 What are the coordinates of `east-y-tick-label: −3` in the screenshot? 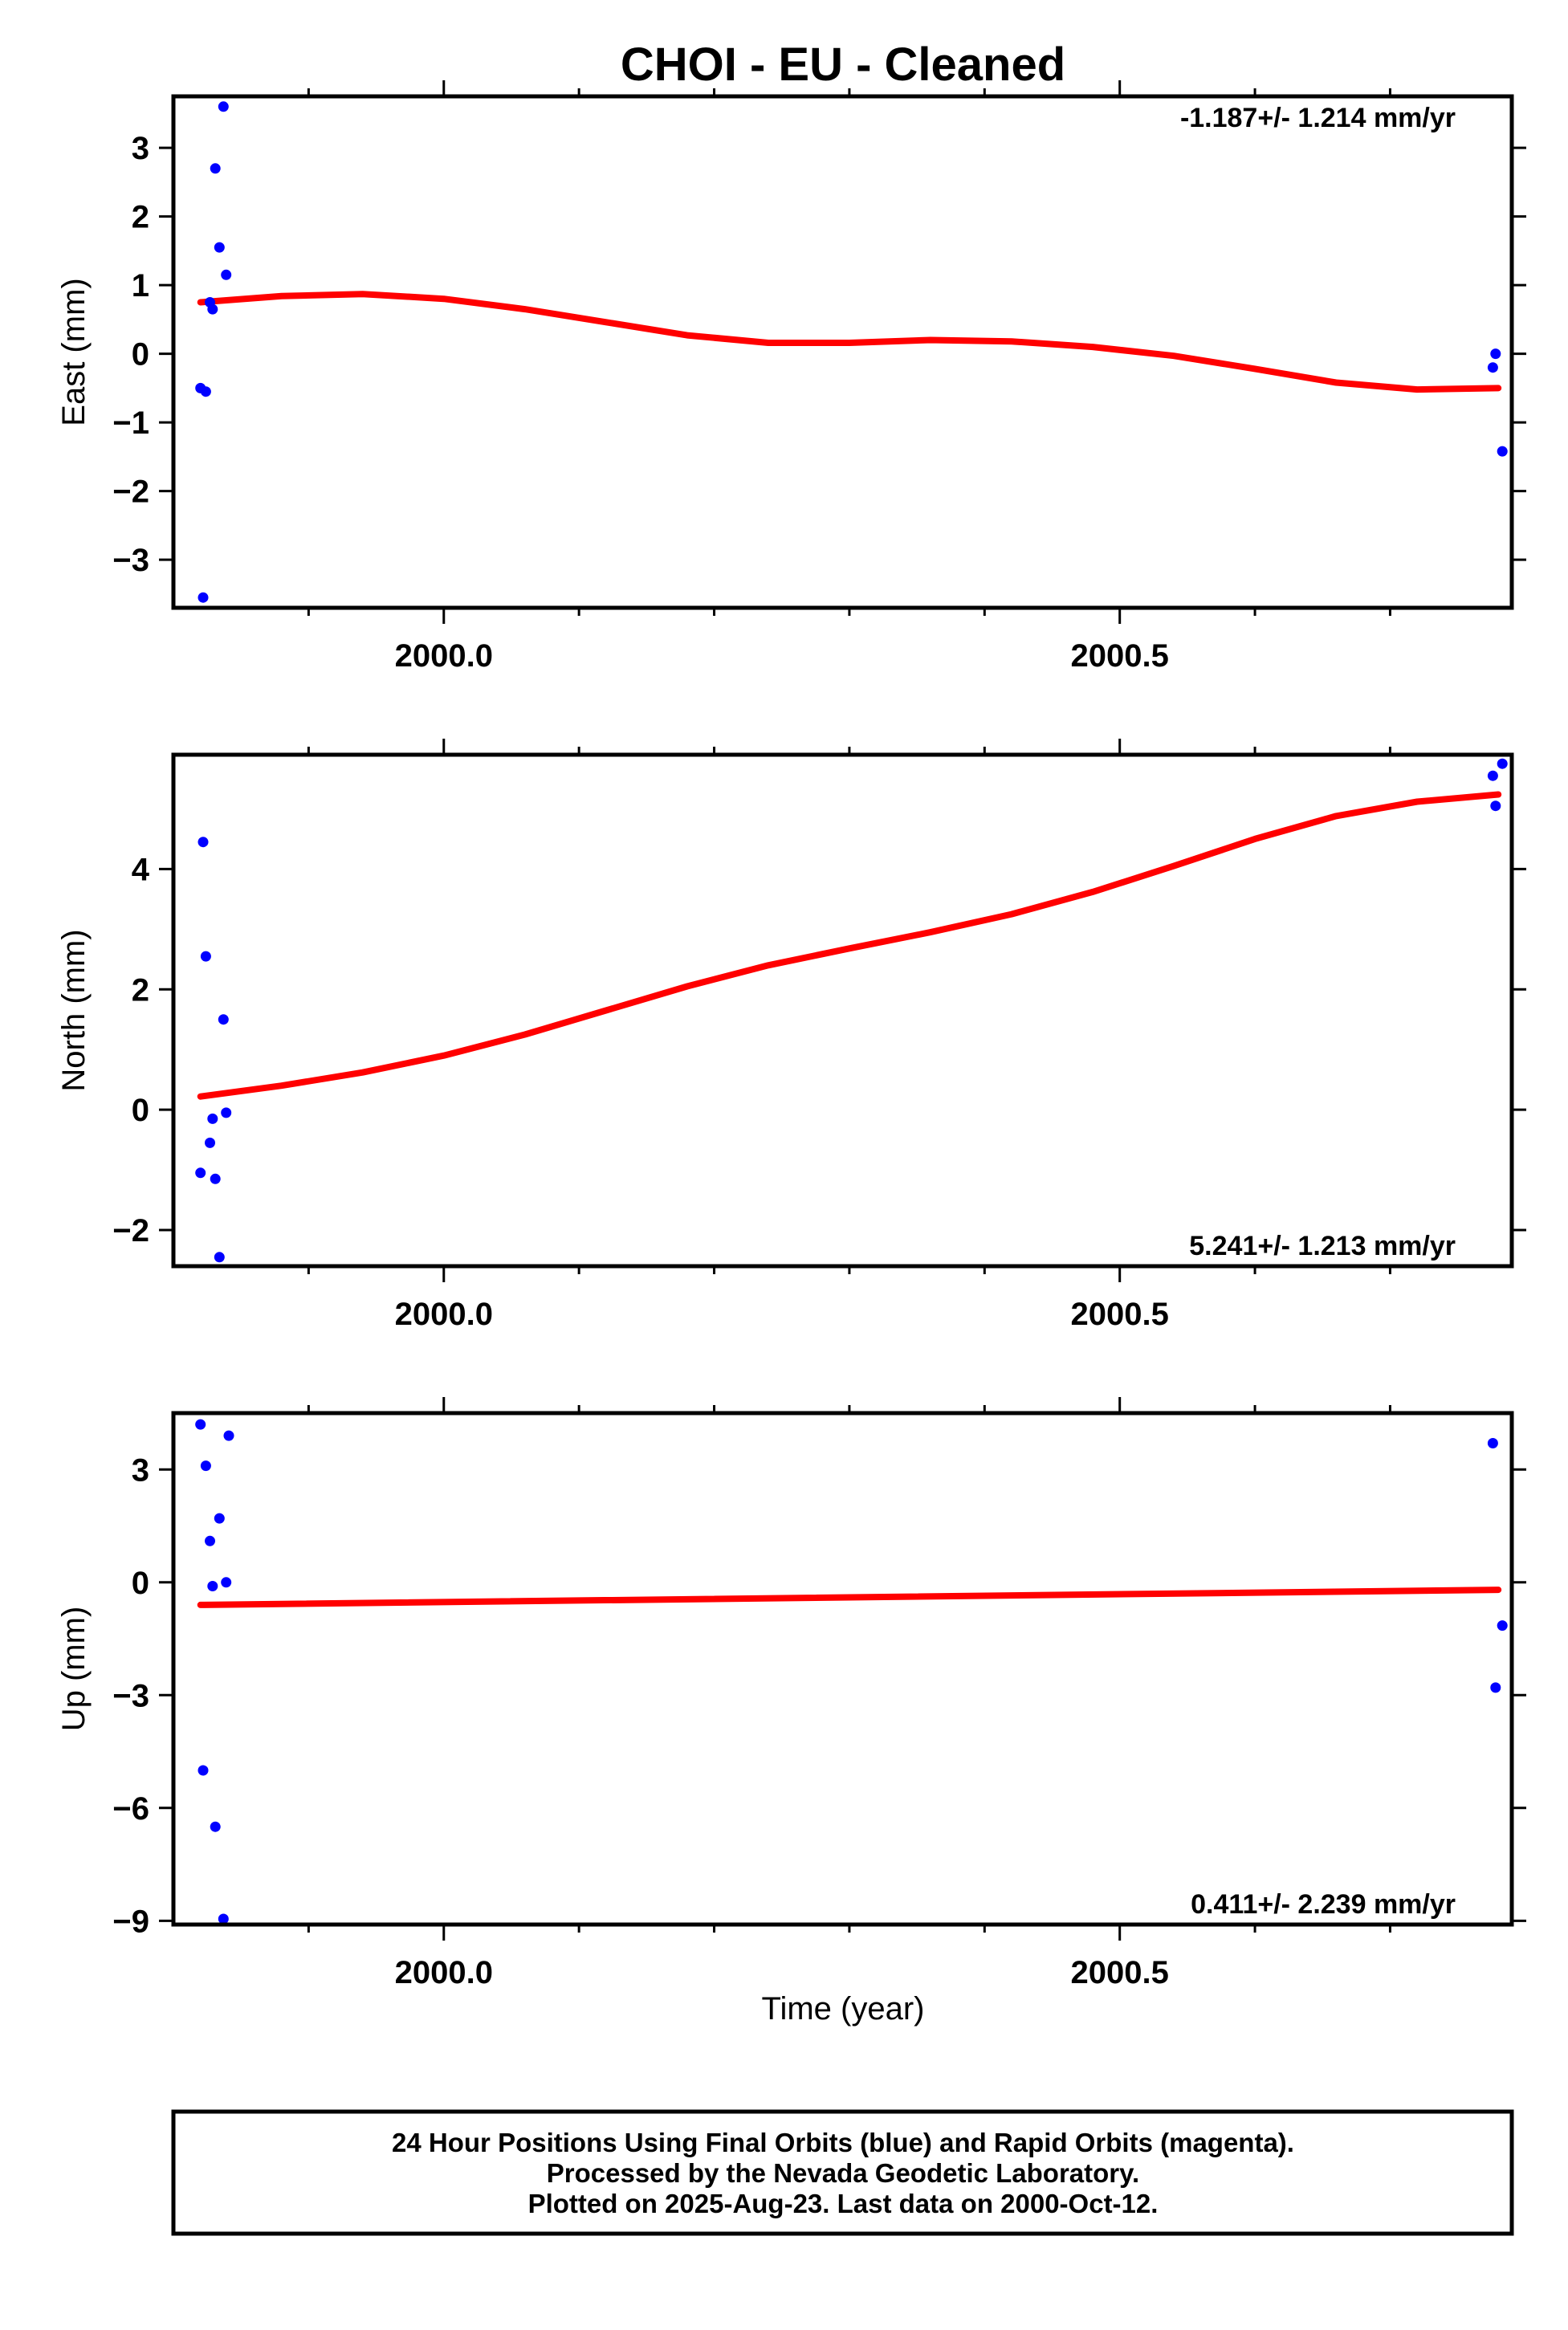 It's located at (130, 560).